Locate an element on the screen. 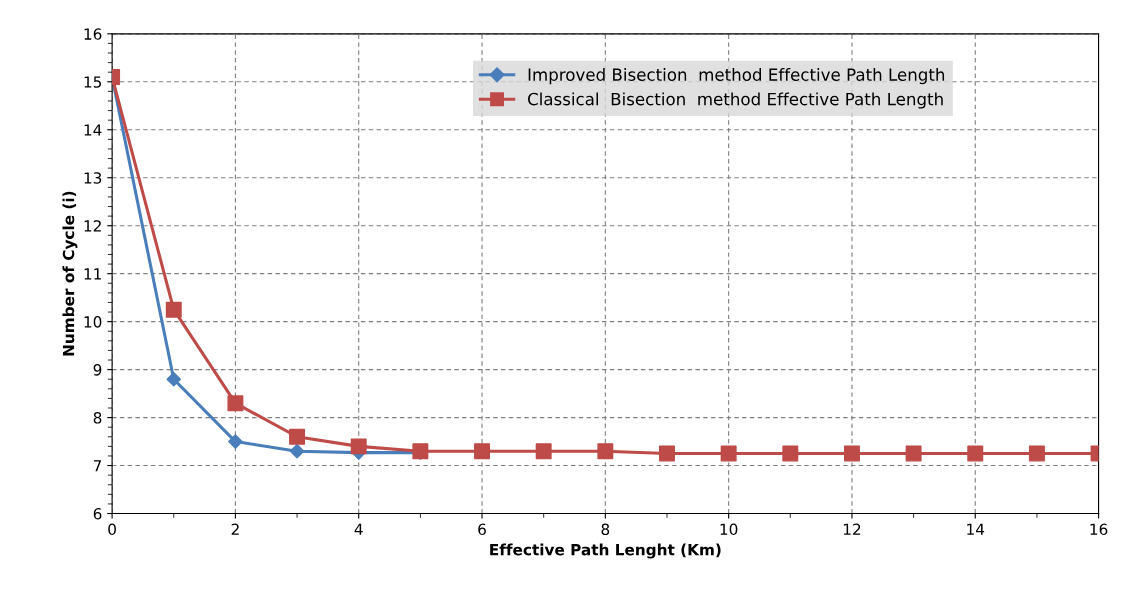 The image size is (1121, 615). x-tick-label: 0 is located at coordinates (112, 529).